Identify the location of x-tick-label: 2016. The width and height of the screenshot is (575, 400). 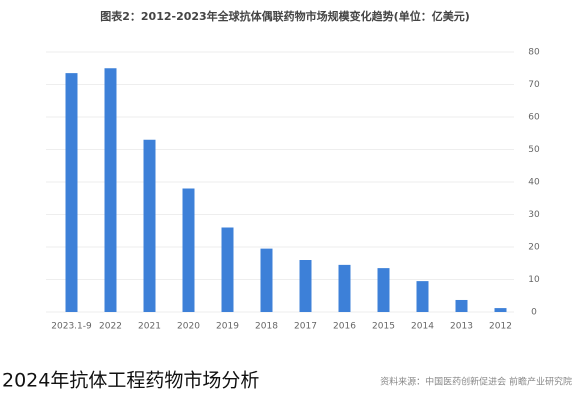
(344, 327).